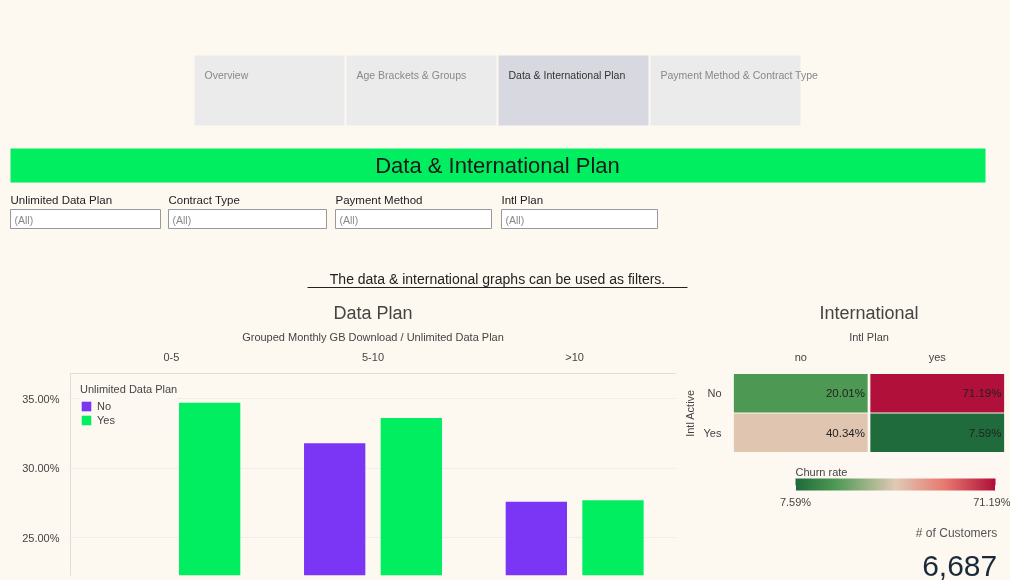  What do you see at coordinates (960, 565) in the screenshot?
I see `text: 6,687` at bounding box center [960, 565].